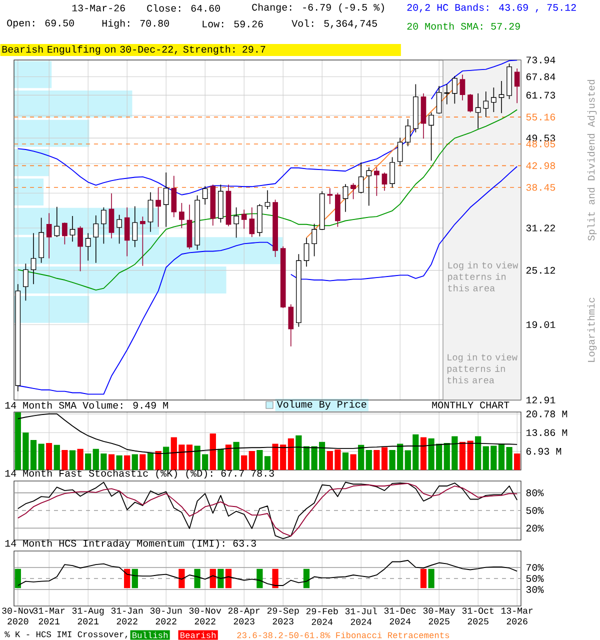 This screenshot has height=640, width=600. Describe the element at coordinates (541, 117) in the screenshot. I see `ref-line-label: 55.16` at that location.